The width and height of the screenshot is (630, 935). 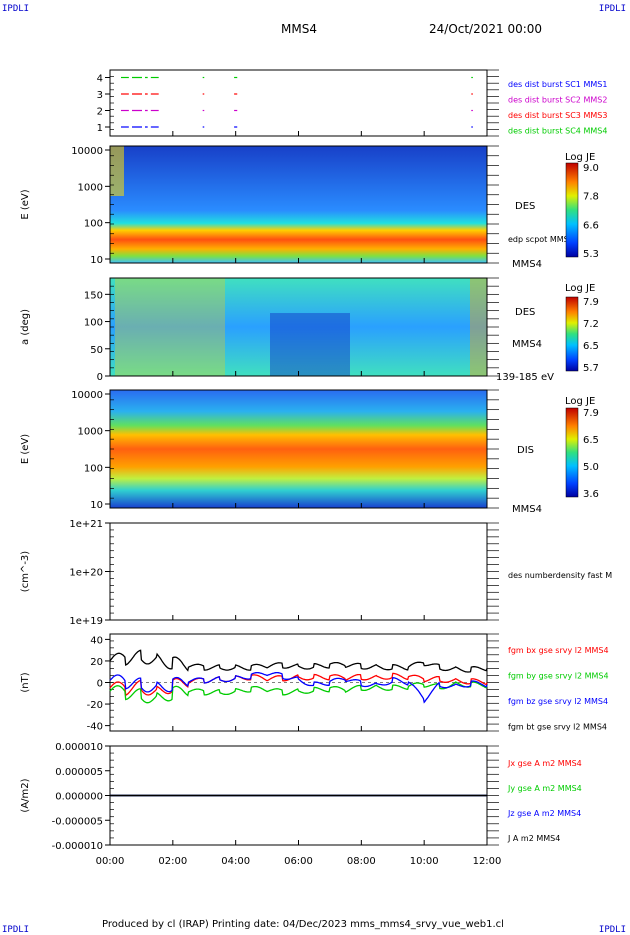 What do you see at coordinates (572, 210) in the screenshot?
I see `des-energy-colorbar` at bounding box center [572, 210].